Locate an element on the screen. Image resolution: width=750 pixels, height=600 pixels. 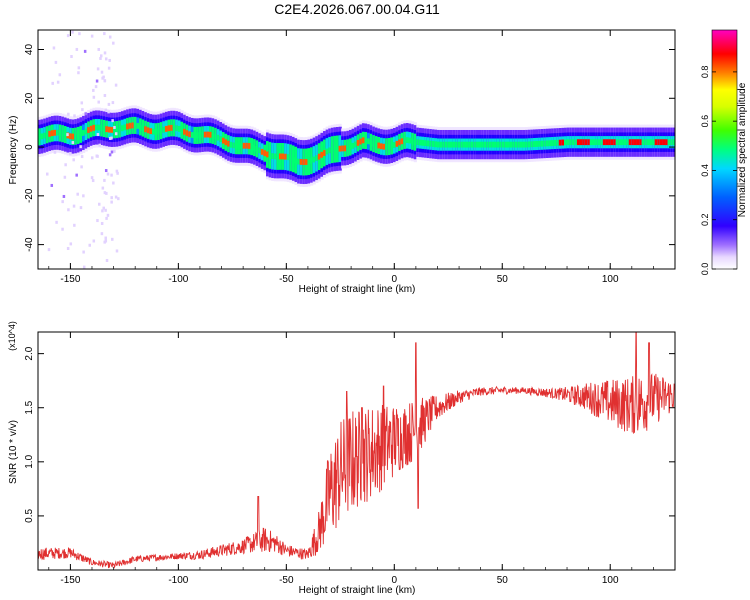
y-tick-label: -40 is located at coordinates (29, 244).